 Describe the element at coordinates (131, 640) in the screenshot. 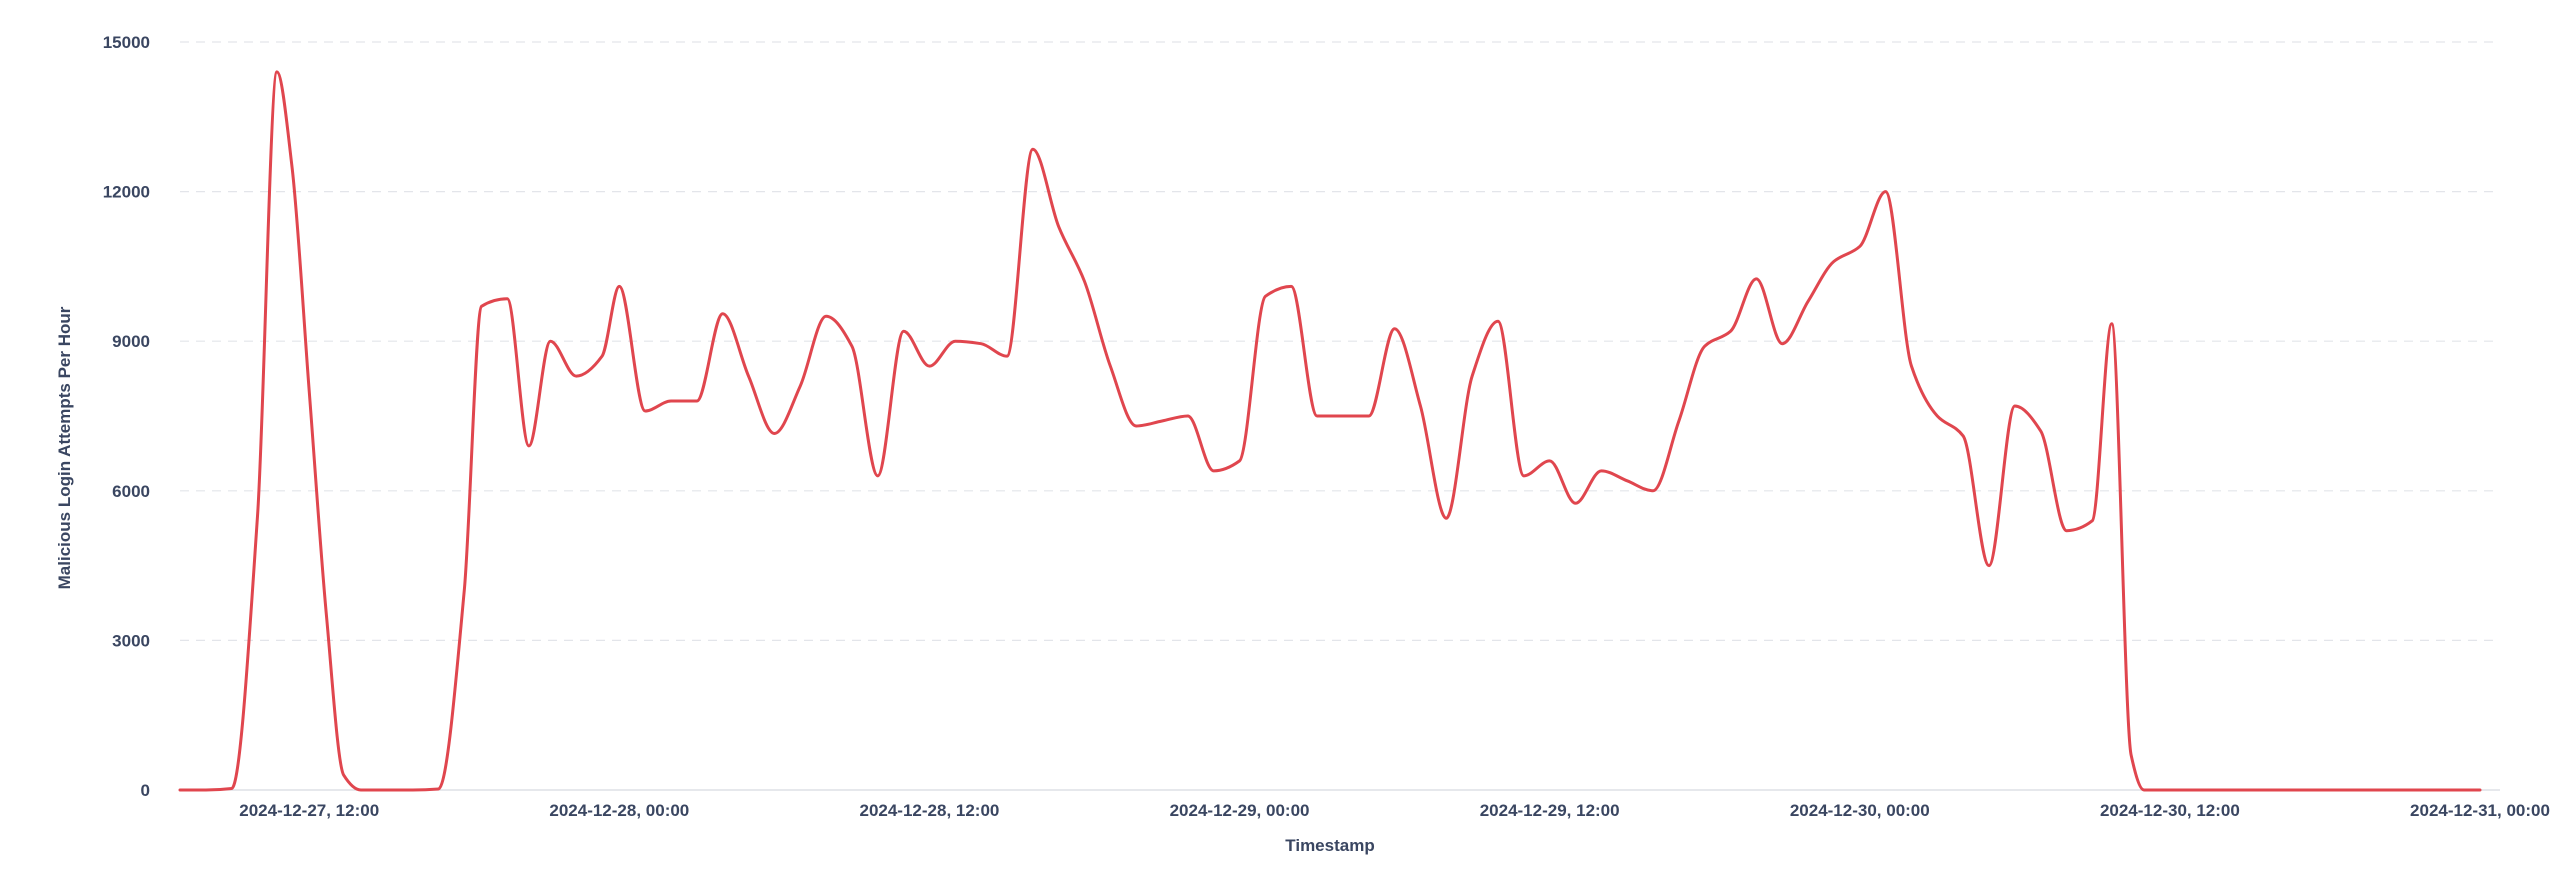

I see `y-tick-label: 3000` at that location.